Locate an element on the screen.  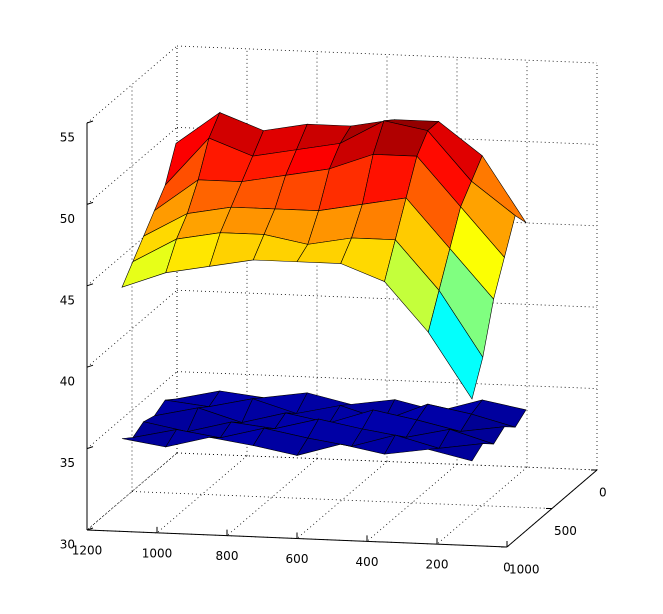
x-tick-label: 600 is located at coordinates (297, 559).